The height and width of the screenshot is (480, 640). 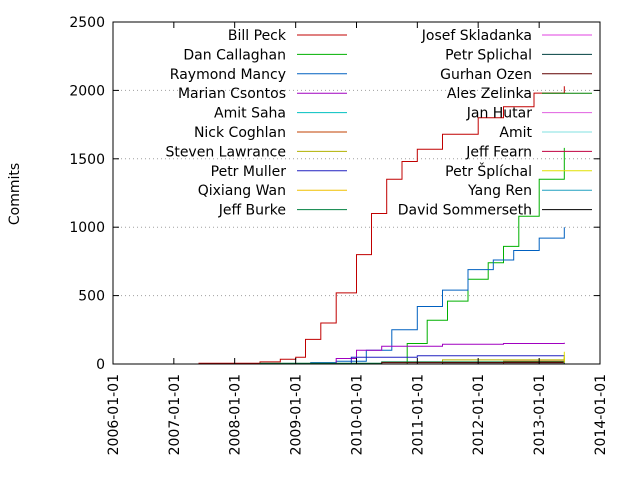 I want to click on y-tick-label: 500, so click(x=91, y=297).